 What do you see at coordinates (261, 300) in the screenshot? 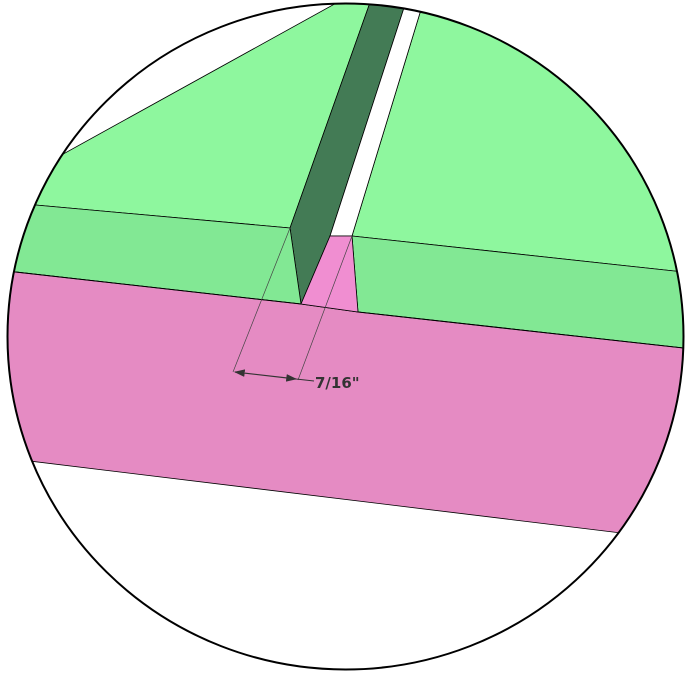
I see `dimension-extension-left` at bounding box center [261, 300].